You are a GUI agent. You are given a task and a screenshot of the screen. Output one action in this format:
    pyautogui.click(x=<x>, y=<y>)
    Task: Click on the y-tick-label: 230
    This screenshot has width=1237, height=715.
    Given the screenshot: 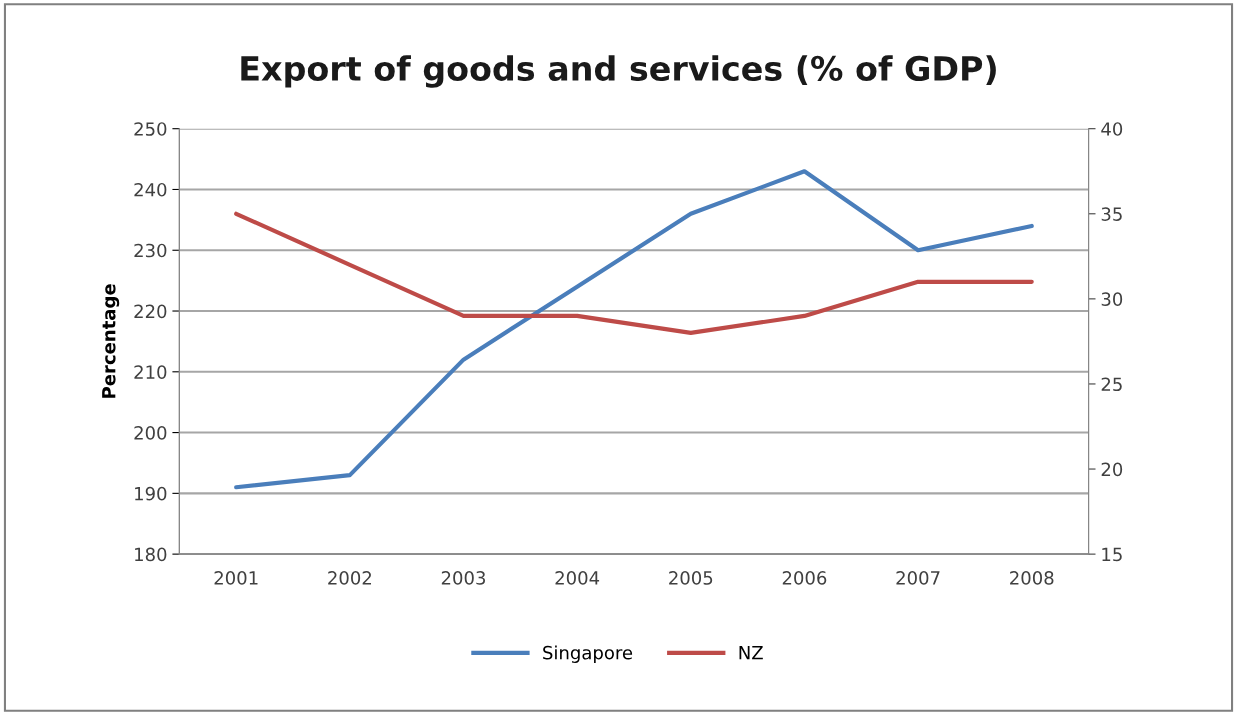 What is the action you would take?
    pyautogui.click(x=150, y=250)
    